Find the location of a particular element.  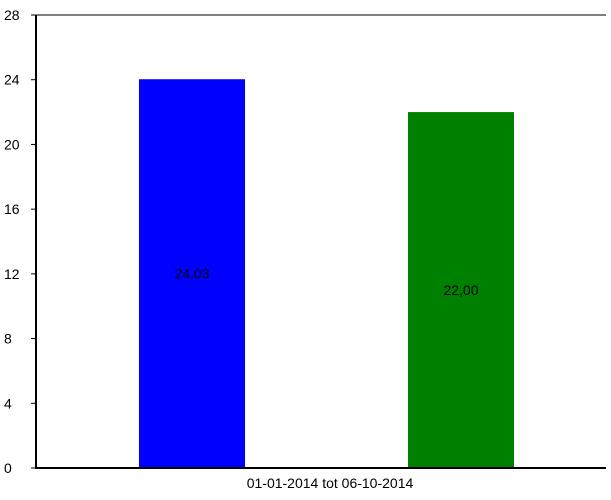

y-tick-label: 28 is located at coordinates (12, 15).